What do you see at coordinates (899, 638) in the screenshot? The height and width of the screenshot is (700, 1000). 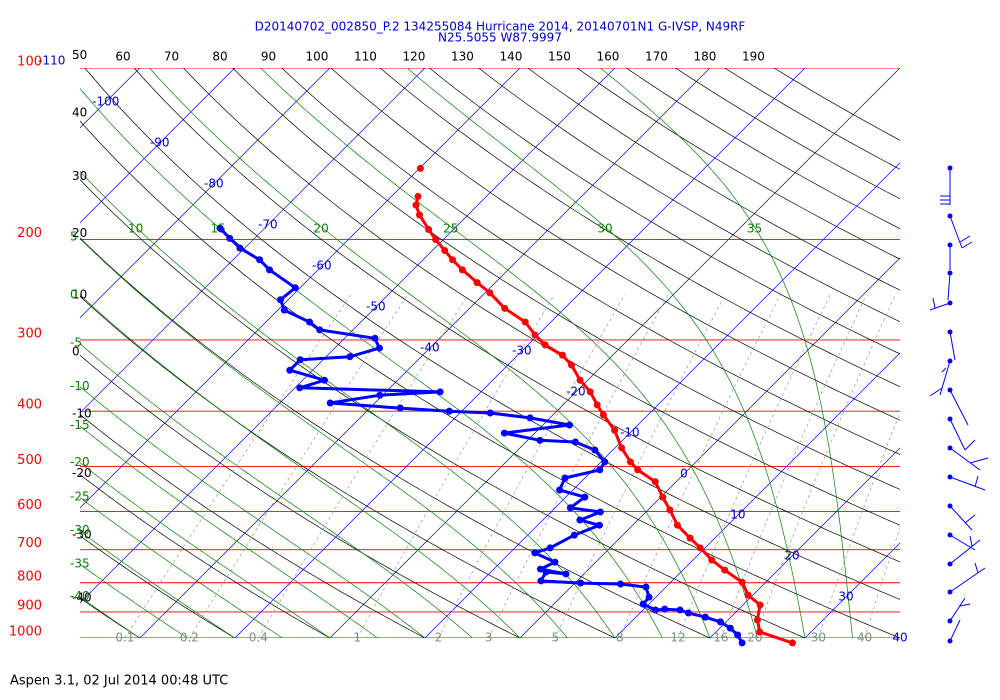 I see `isotherm-label: 40` at bounding box center [899, 638].